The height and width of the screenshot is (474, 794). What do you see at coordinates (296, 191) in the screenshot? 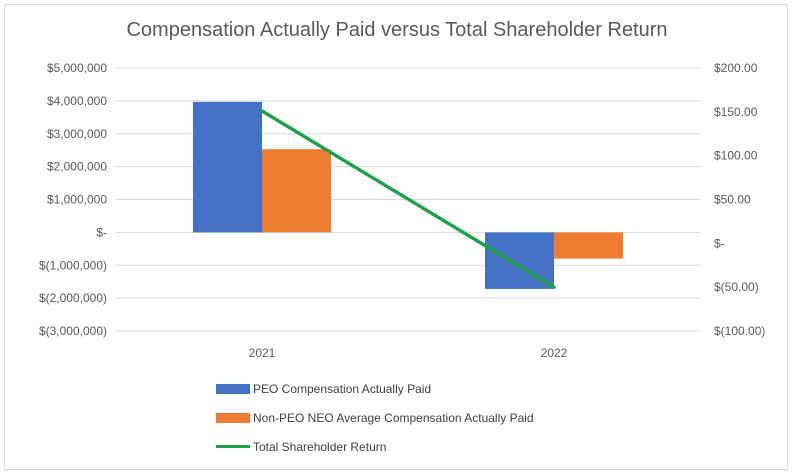
I see `bar-non-peo-2021` at bounding box center [296, 191].